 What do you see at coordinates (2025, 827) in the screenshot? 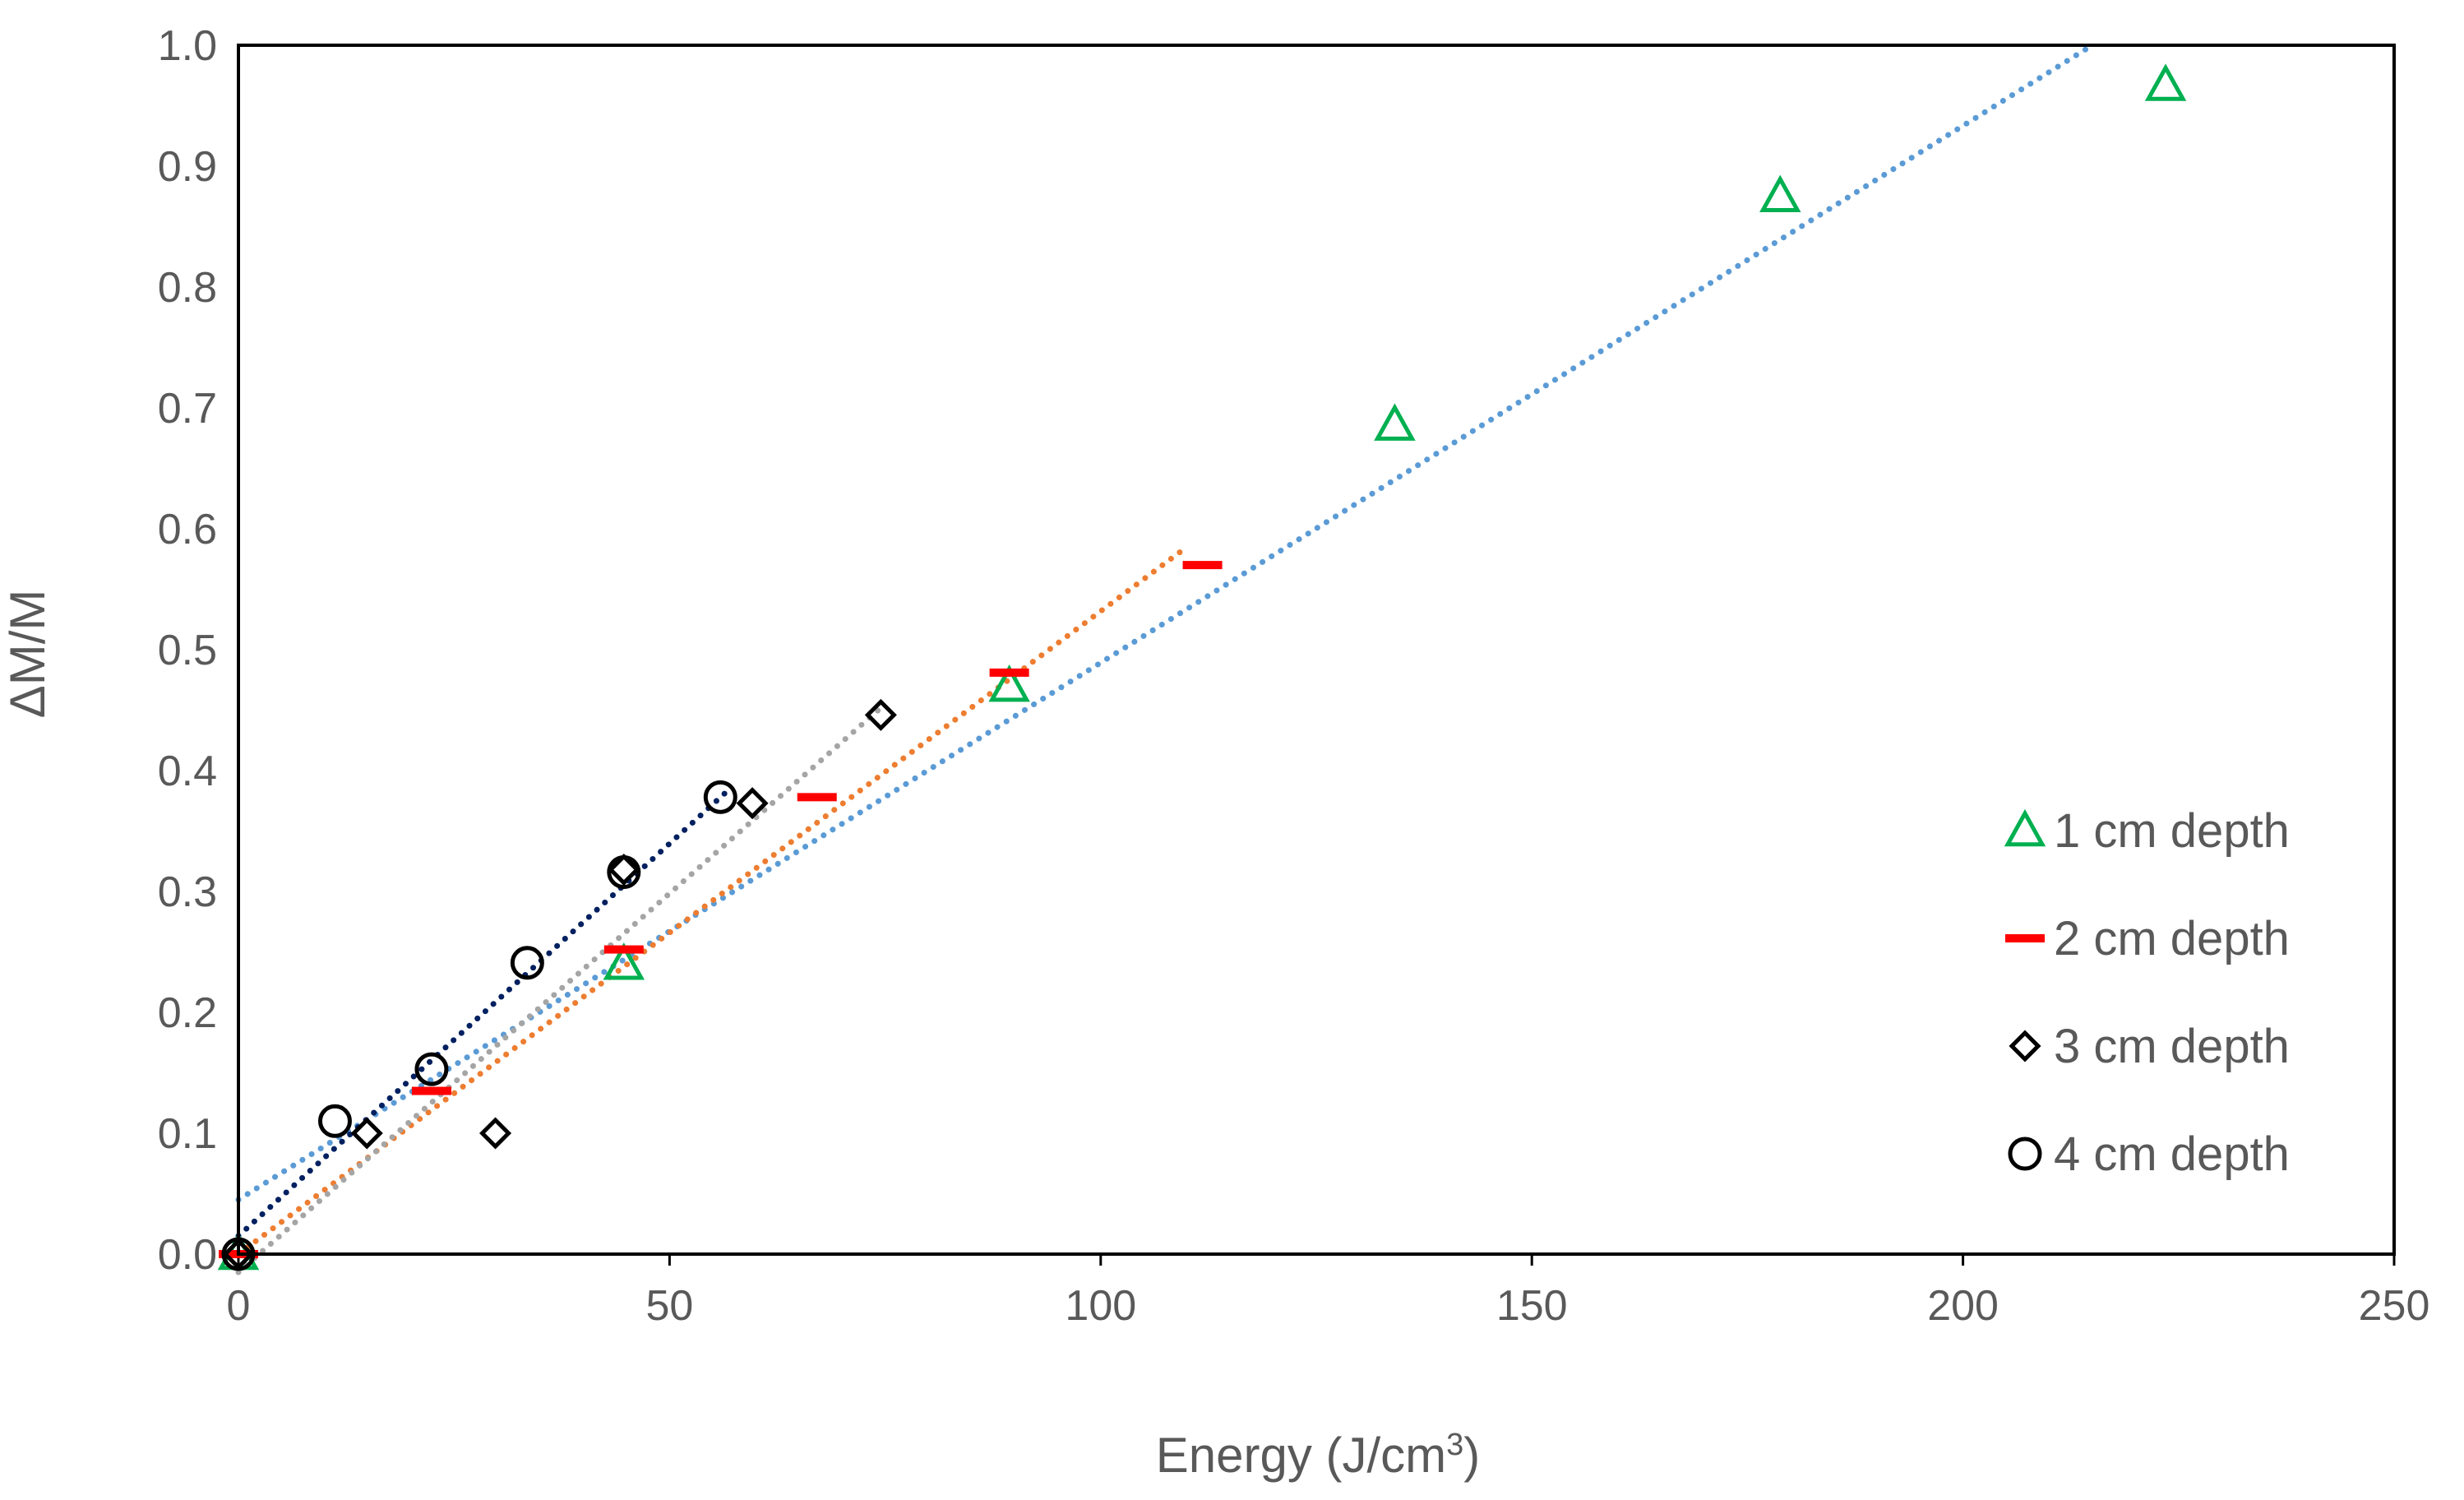
I see `legend-marker-triangle` at bounding box center [2025, 827].